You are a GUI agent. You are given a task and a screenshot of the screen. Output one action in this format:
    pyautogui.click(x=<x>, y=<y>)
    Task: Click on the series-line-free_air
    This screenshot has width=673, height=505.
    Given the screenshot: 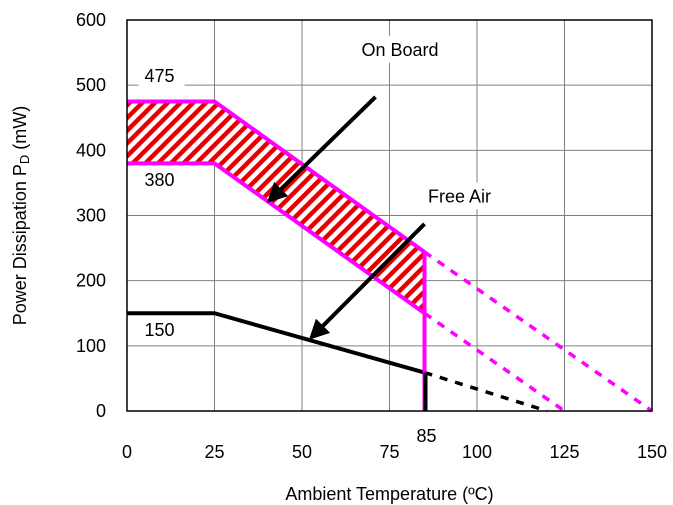 What is the action you would take?
    pyautogui.click(x=276, y=343)
    